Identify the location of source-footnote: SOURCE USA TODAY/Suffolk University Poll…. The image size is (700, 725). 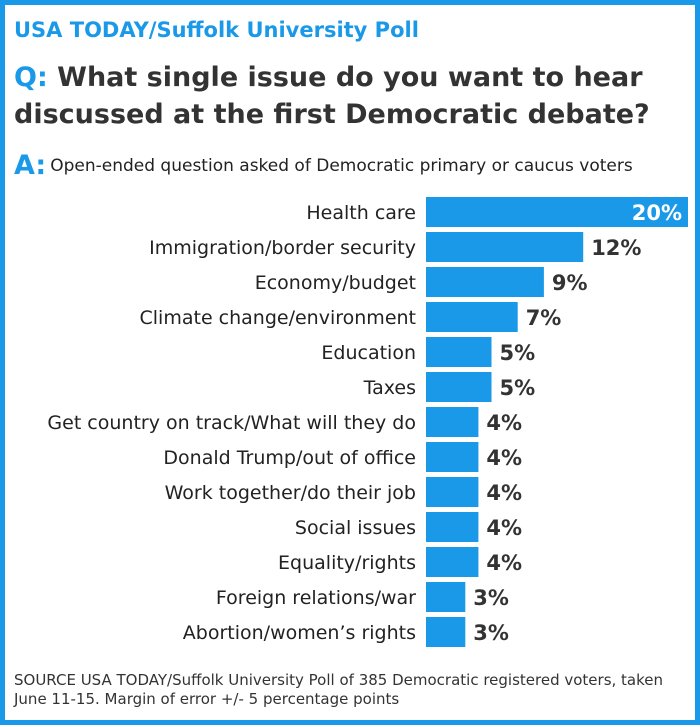
(339, 689).